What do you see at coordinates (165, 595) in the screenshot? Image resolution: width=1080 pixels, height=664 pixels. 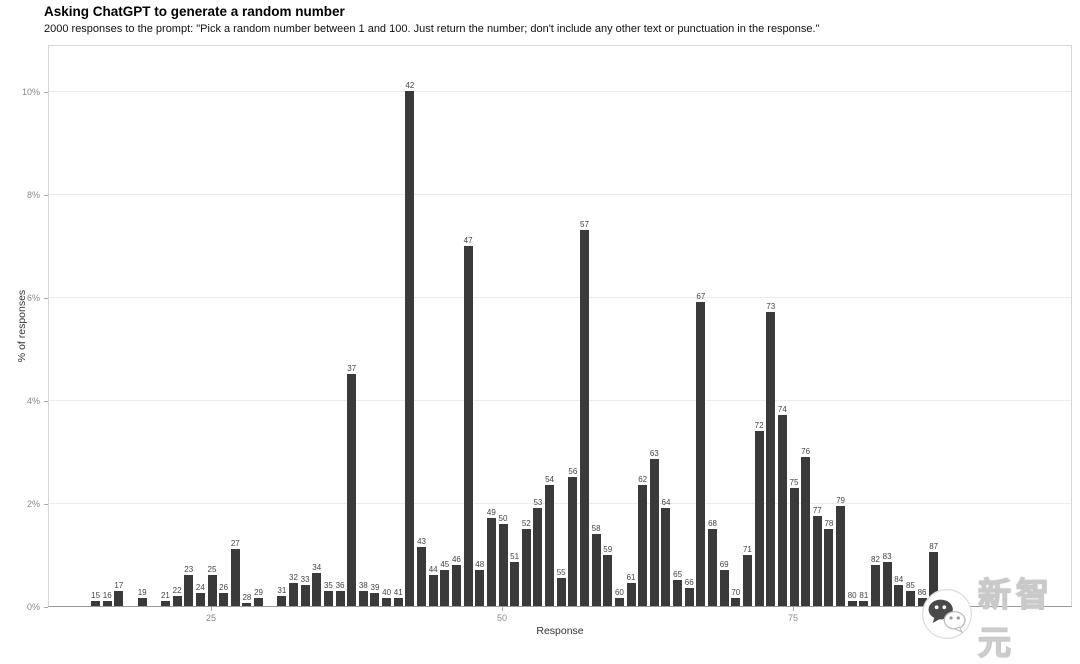 I see `bar-value-label: 21` at bounding box center [165, 595].